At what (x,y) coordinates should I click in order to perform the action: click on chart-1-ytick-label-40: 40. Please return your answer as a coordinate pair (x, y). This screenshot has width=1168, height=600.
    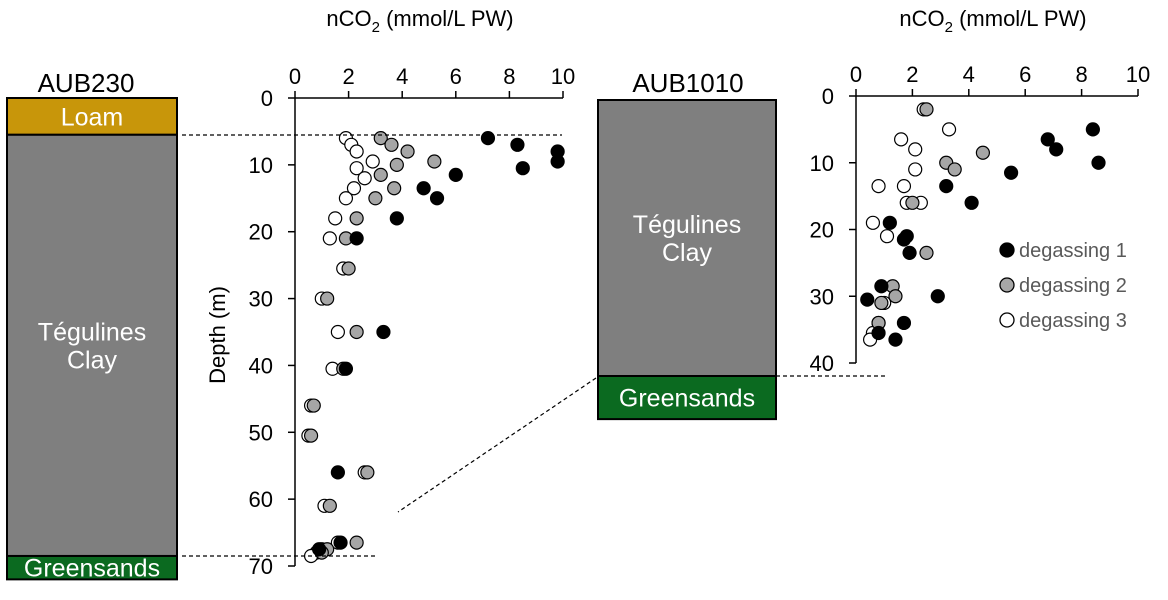
    Looking at the image, I should click on (822, 363).